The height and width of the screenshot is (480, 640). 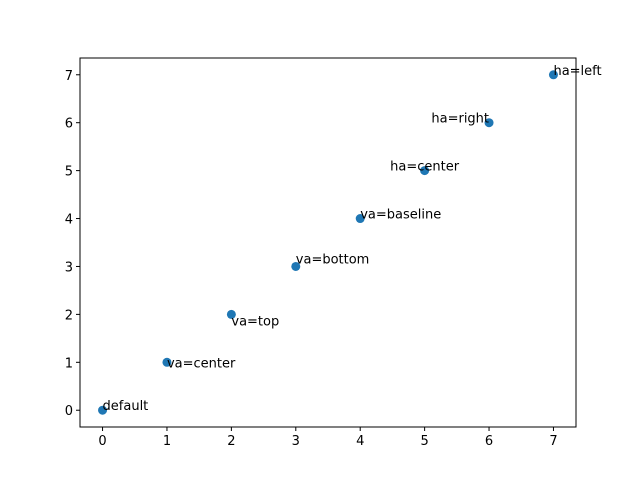 What do you see at coordinates (126, 406) in the screenshot?
I see `point-label: default` at bounding box center [126, 406].